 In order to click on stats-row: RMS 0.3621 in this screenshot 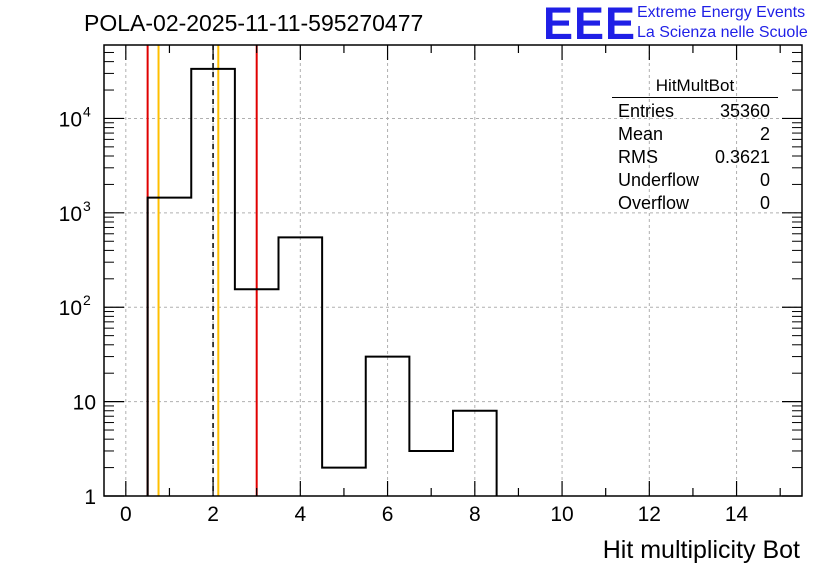, I will do `click(695, 157)`.